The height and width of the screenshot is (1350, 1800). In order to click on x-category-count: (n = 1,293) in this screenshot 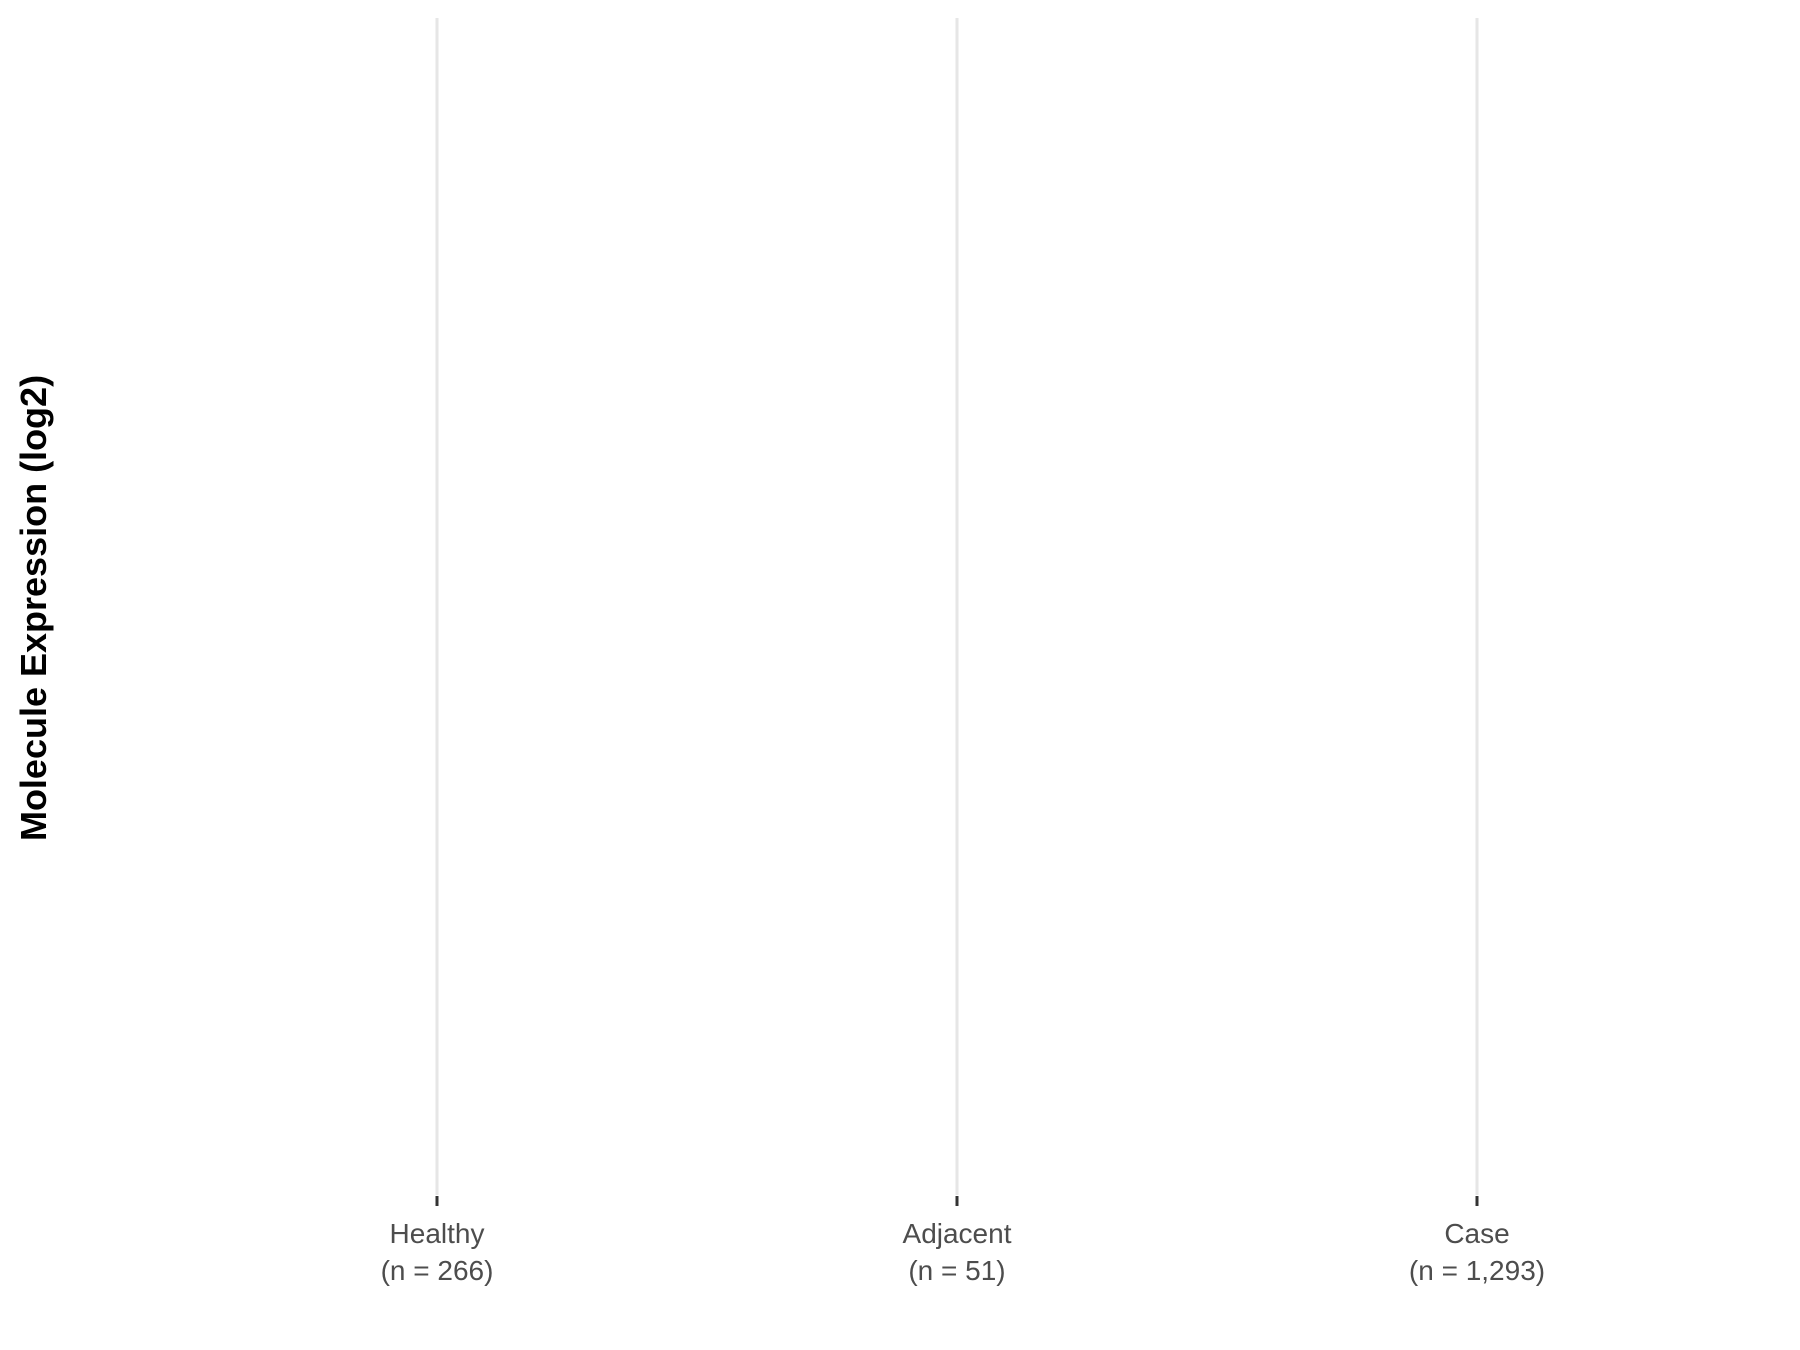, I will do `click(1477, 1270)`.